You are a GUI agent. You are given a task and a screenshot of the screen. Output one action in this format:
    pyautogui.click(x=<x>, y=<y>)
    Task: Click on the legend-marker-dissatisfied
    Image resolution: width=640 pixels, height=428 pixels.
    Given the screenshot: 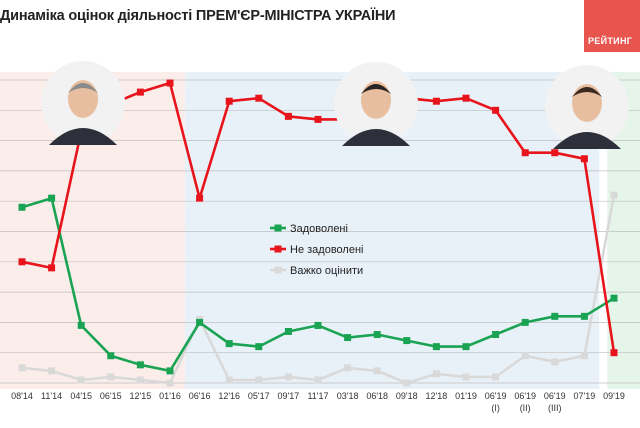 What is the action you would take?
    pyautogui.click(x=278, y=249)
    